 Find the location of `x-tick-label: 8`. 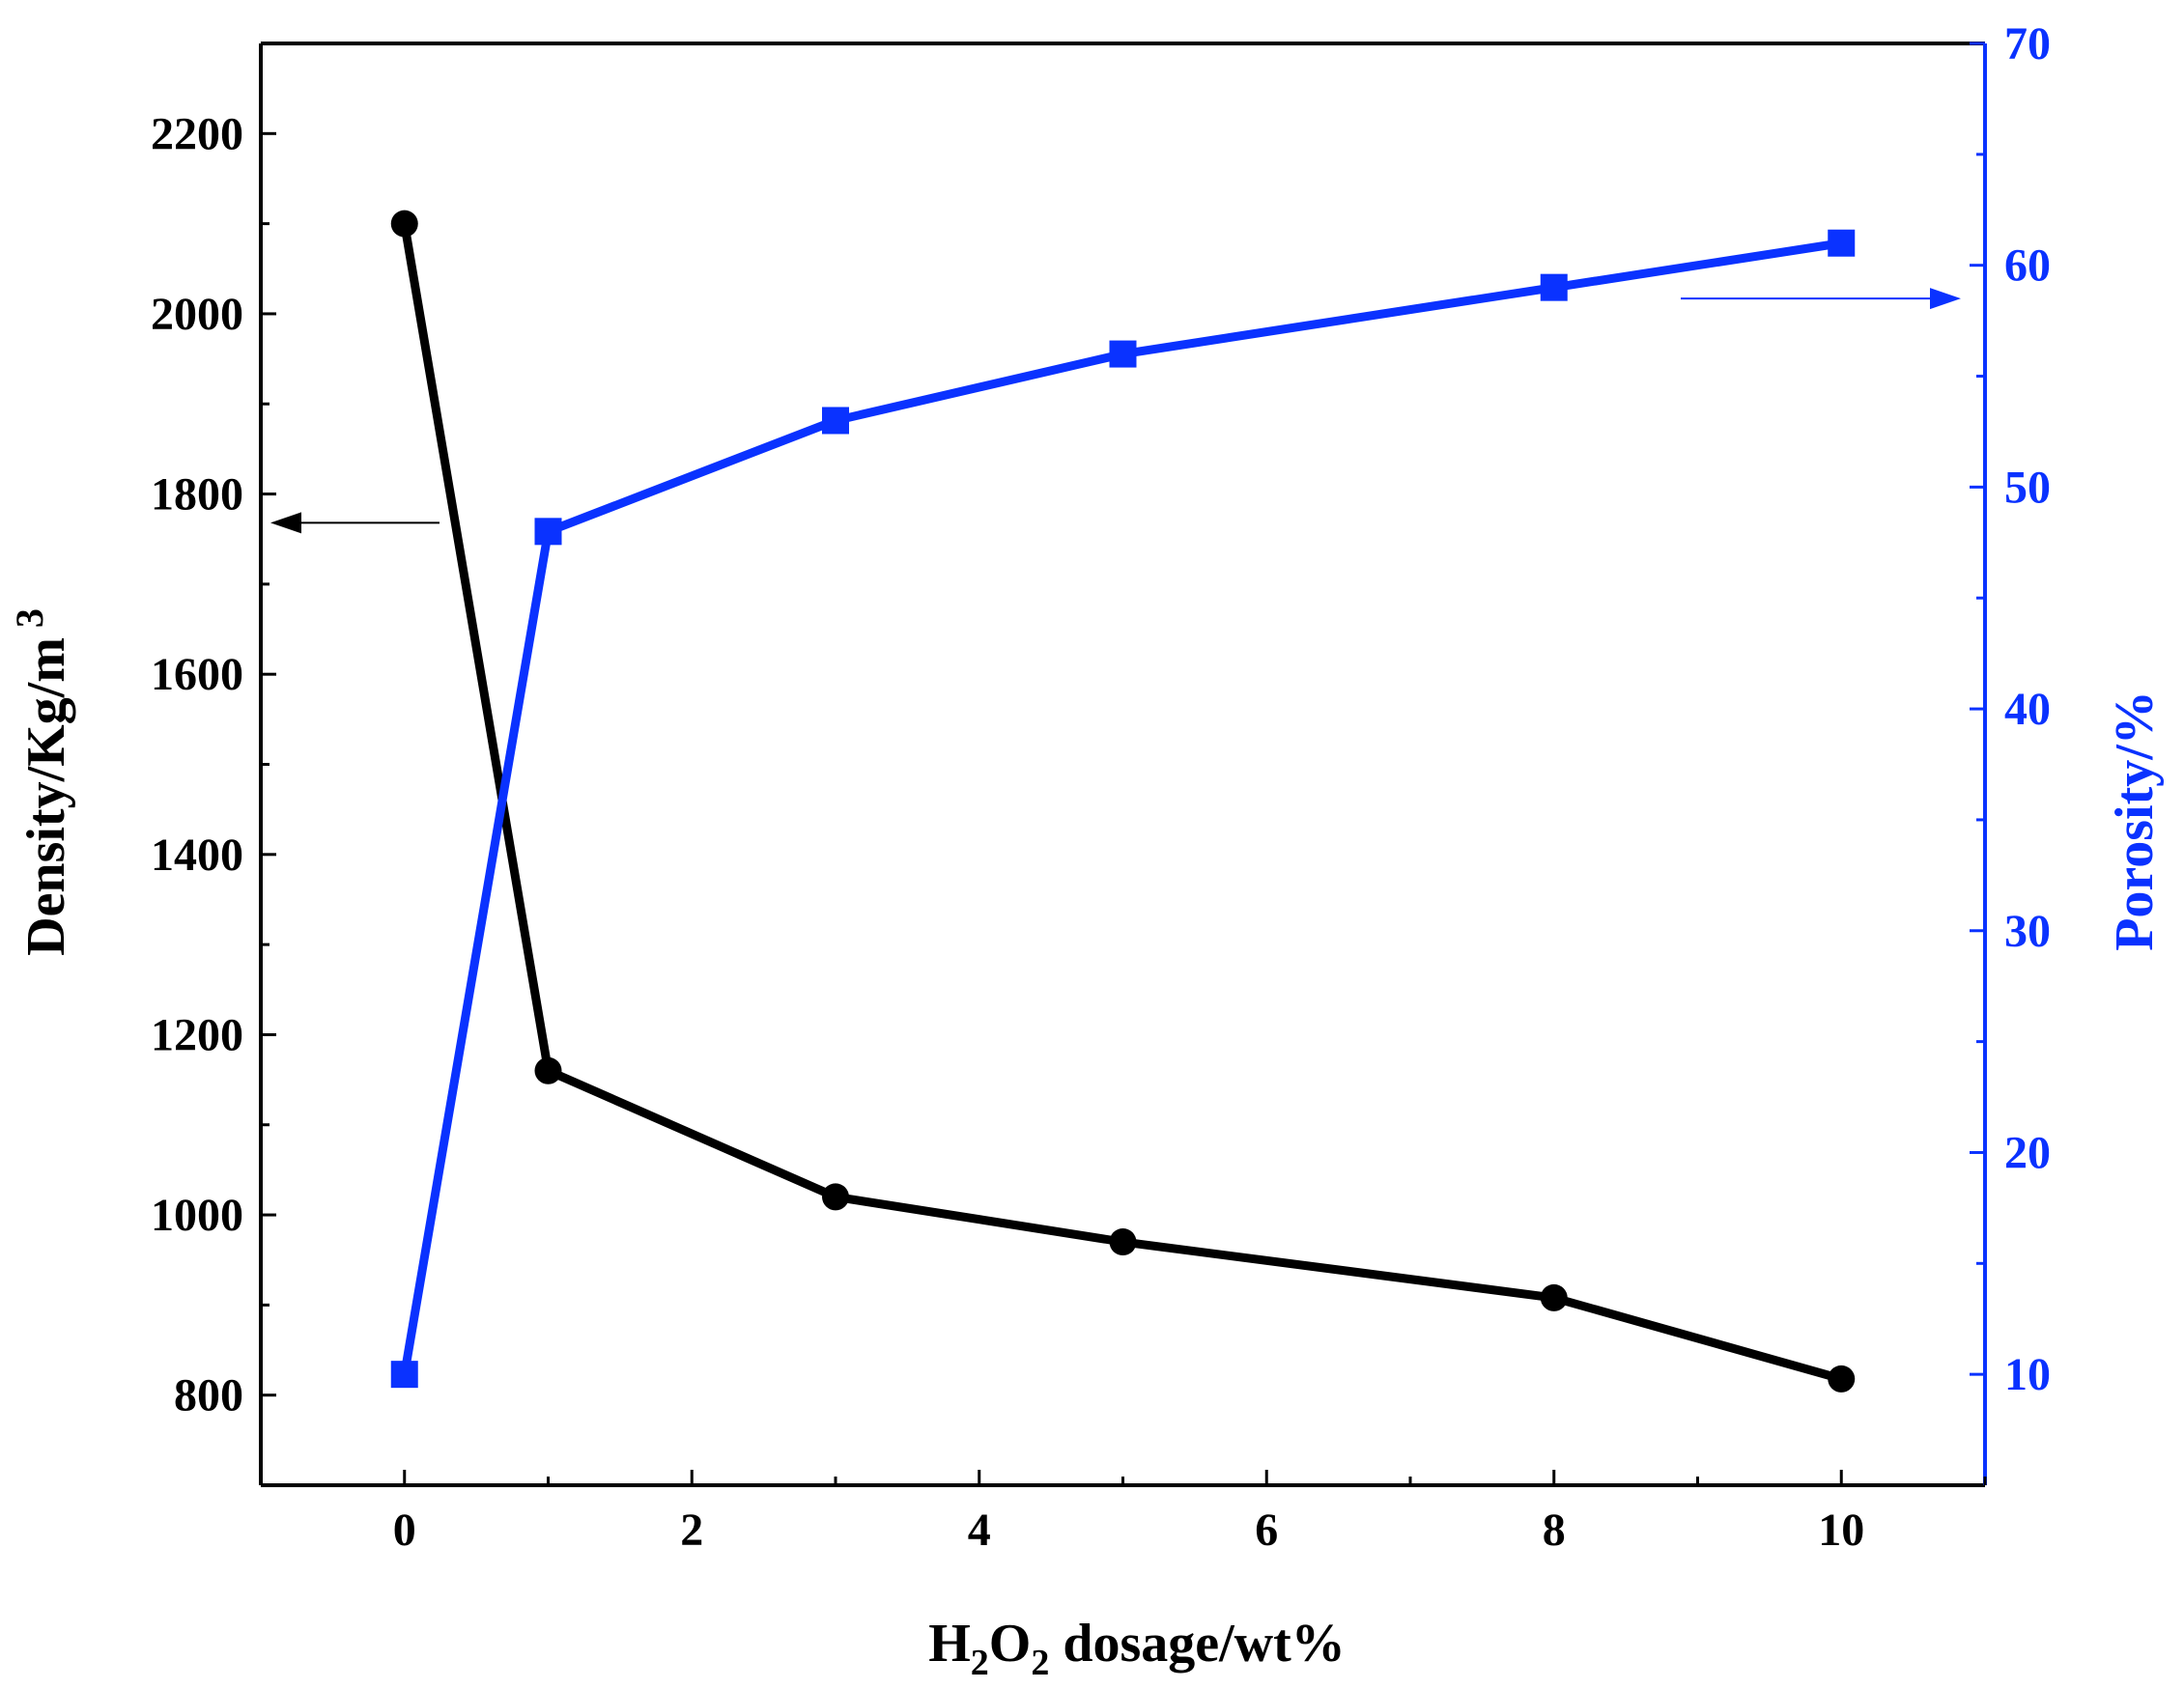

x-tick-label: 8 is located at coordinates (1555, 1530).